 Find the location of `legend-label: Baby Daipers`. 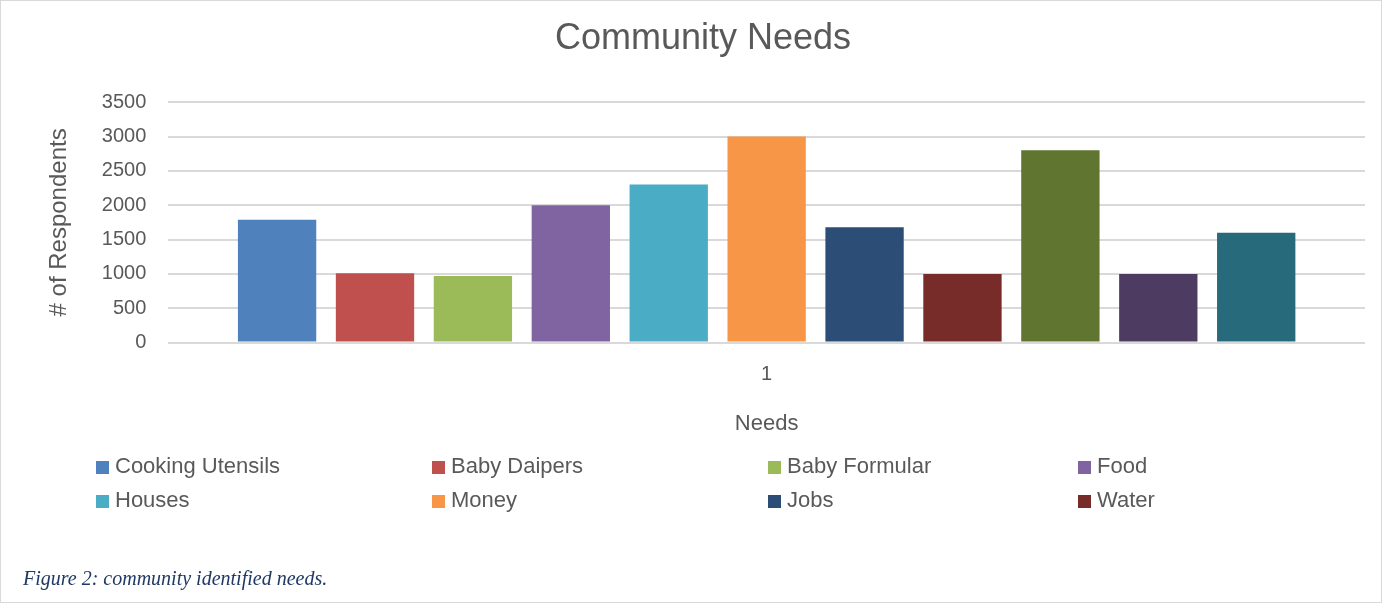

legend-label: Baby Daipers is located at coordinates (517, 465).